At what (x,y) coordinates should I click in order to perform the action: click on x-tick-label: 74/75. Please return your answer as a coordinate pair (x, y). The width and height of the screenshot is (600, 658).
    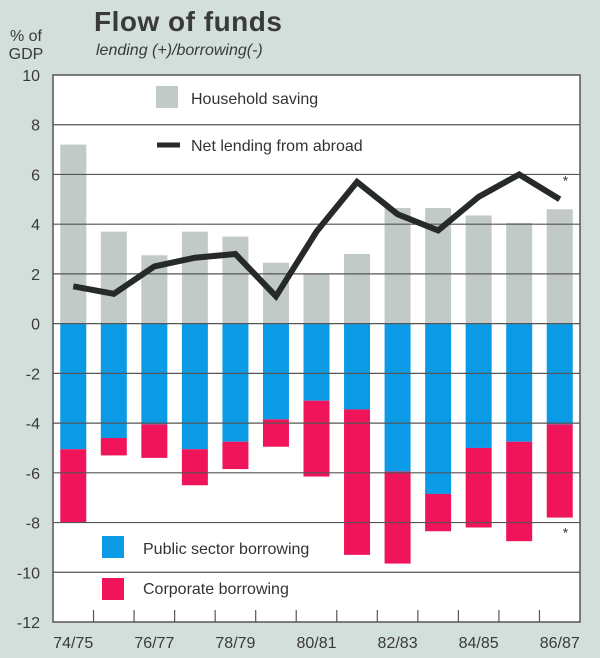
    Looking at the image, I should click on (73, 643).